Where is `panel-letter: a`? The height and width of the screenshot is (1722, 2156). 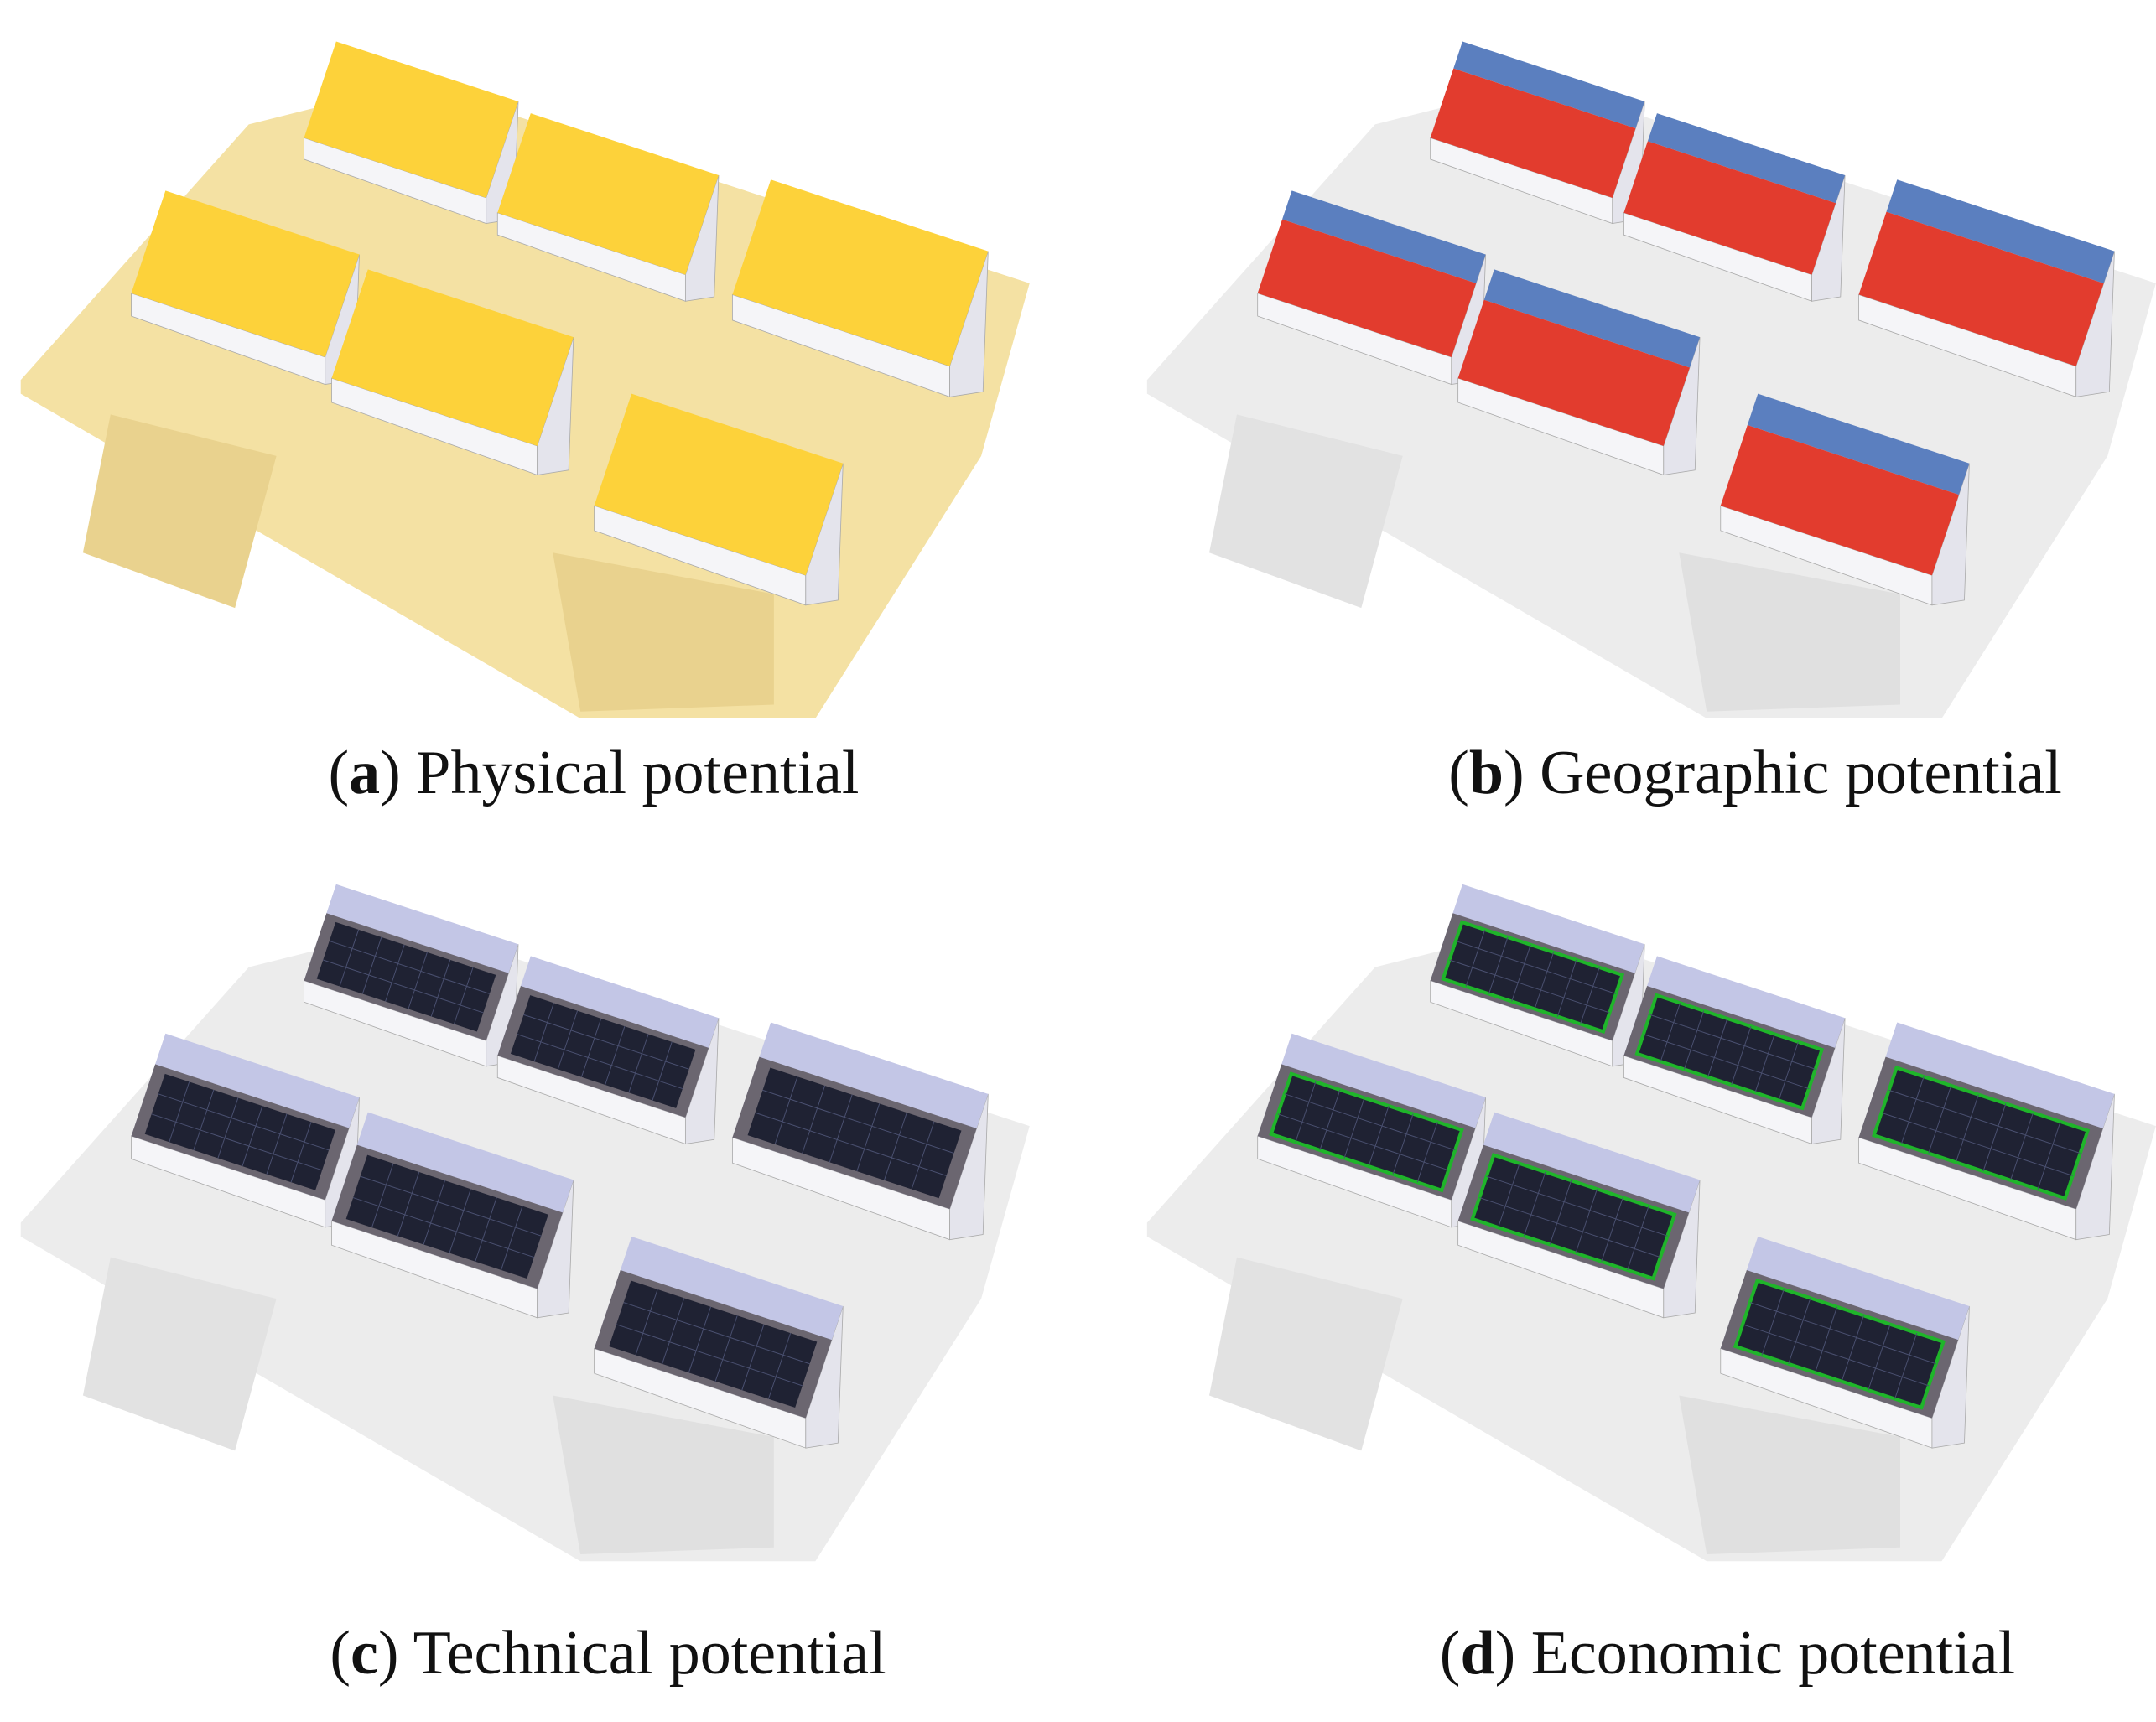
panel-letter: a is located at coordinates (365, 773).